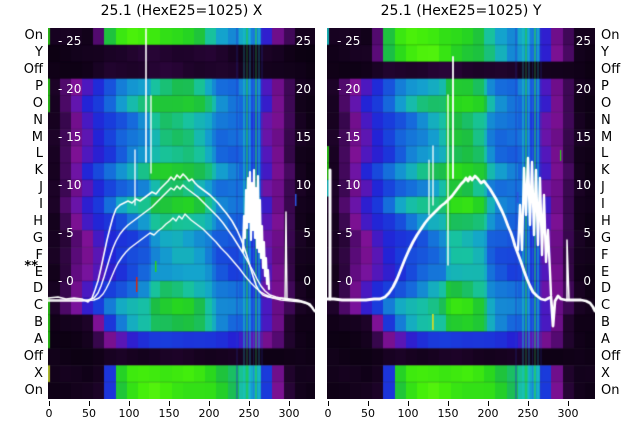 The height and width of the screenshot is (440, 640). What do you see at coordinates (181, 11) in the screenshot?
I see `panel-x-title: 25.1 (HexE25=1025) X` at bounding box center [181, 11].